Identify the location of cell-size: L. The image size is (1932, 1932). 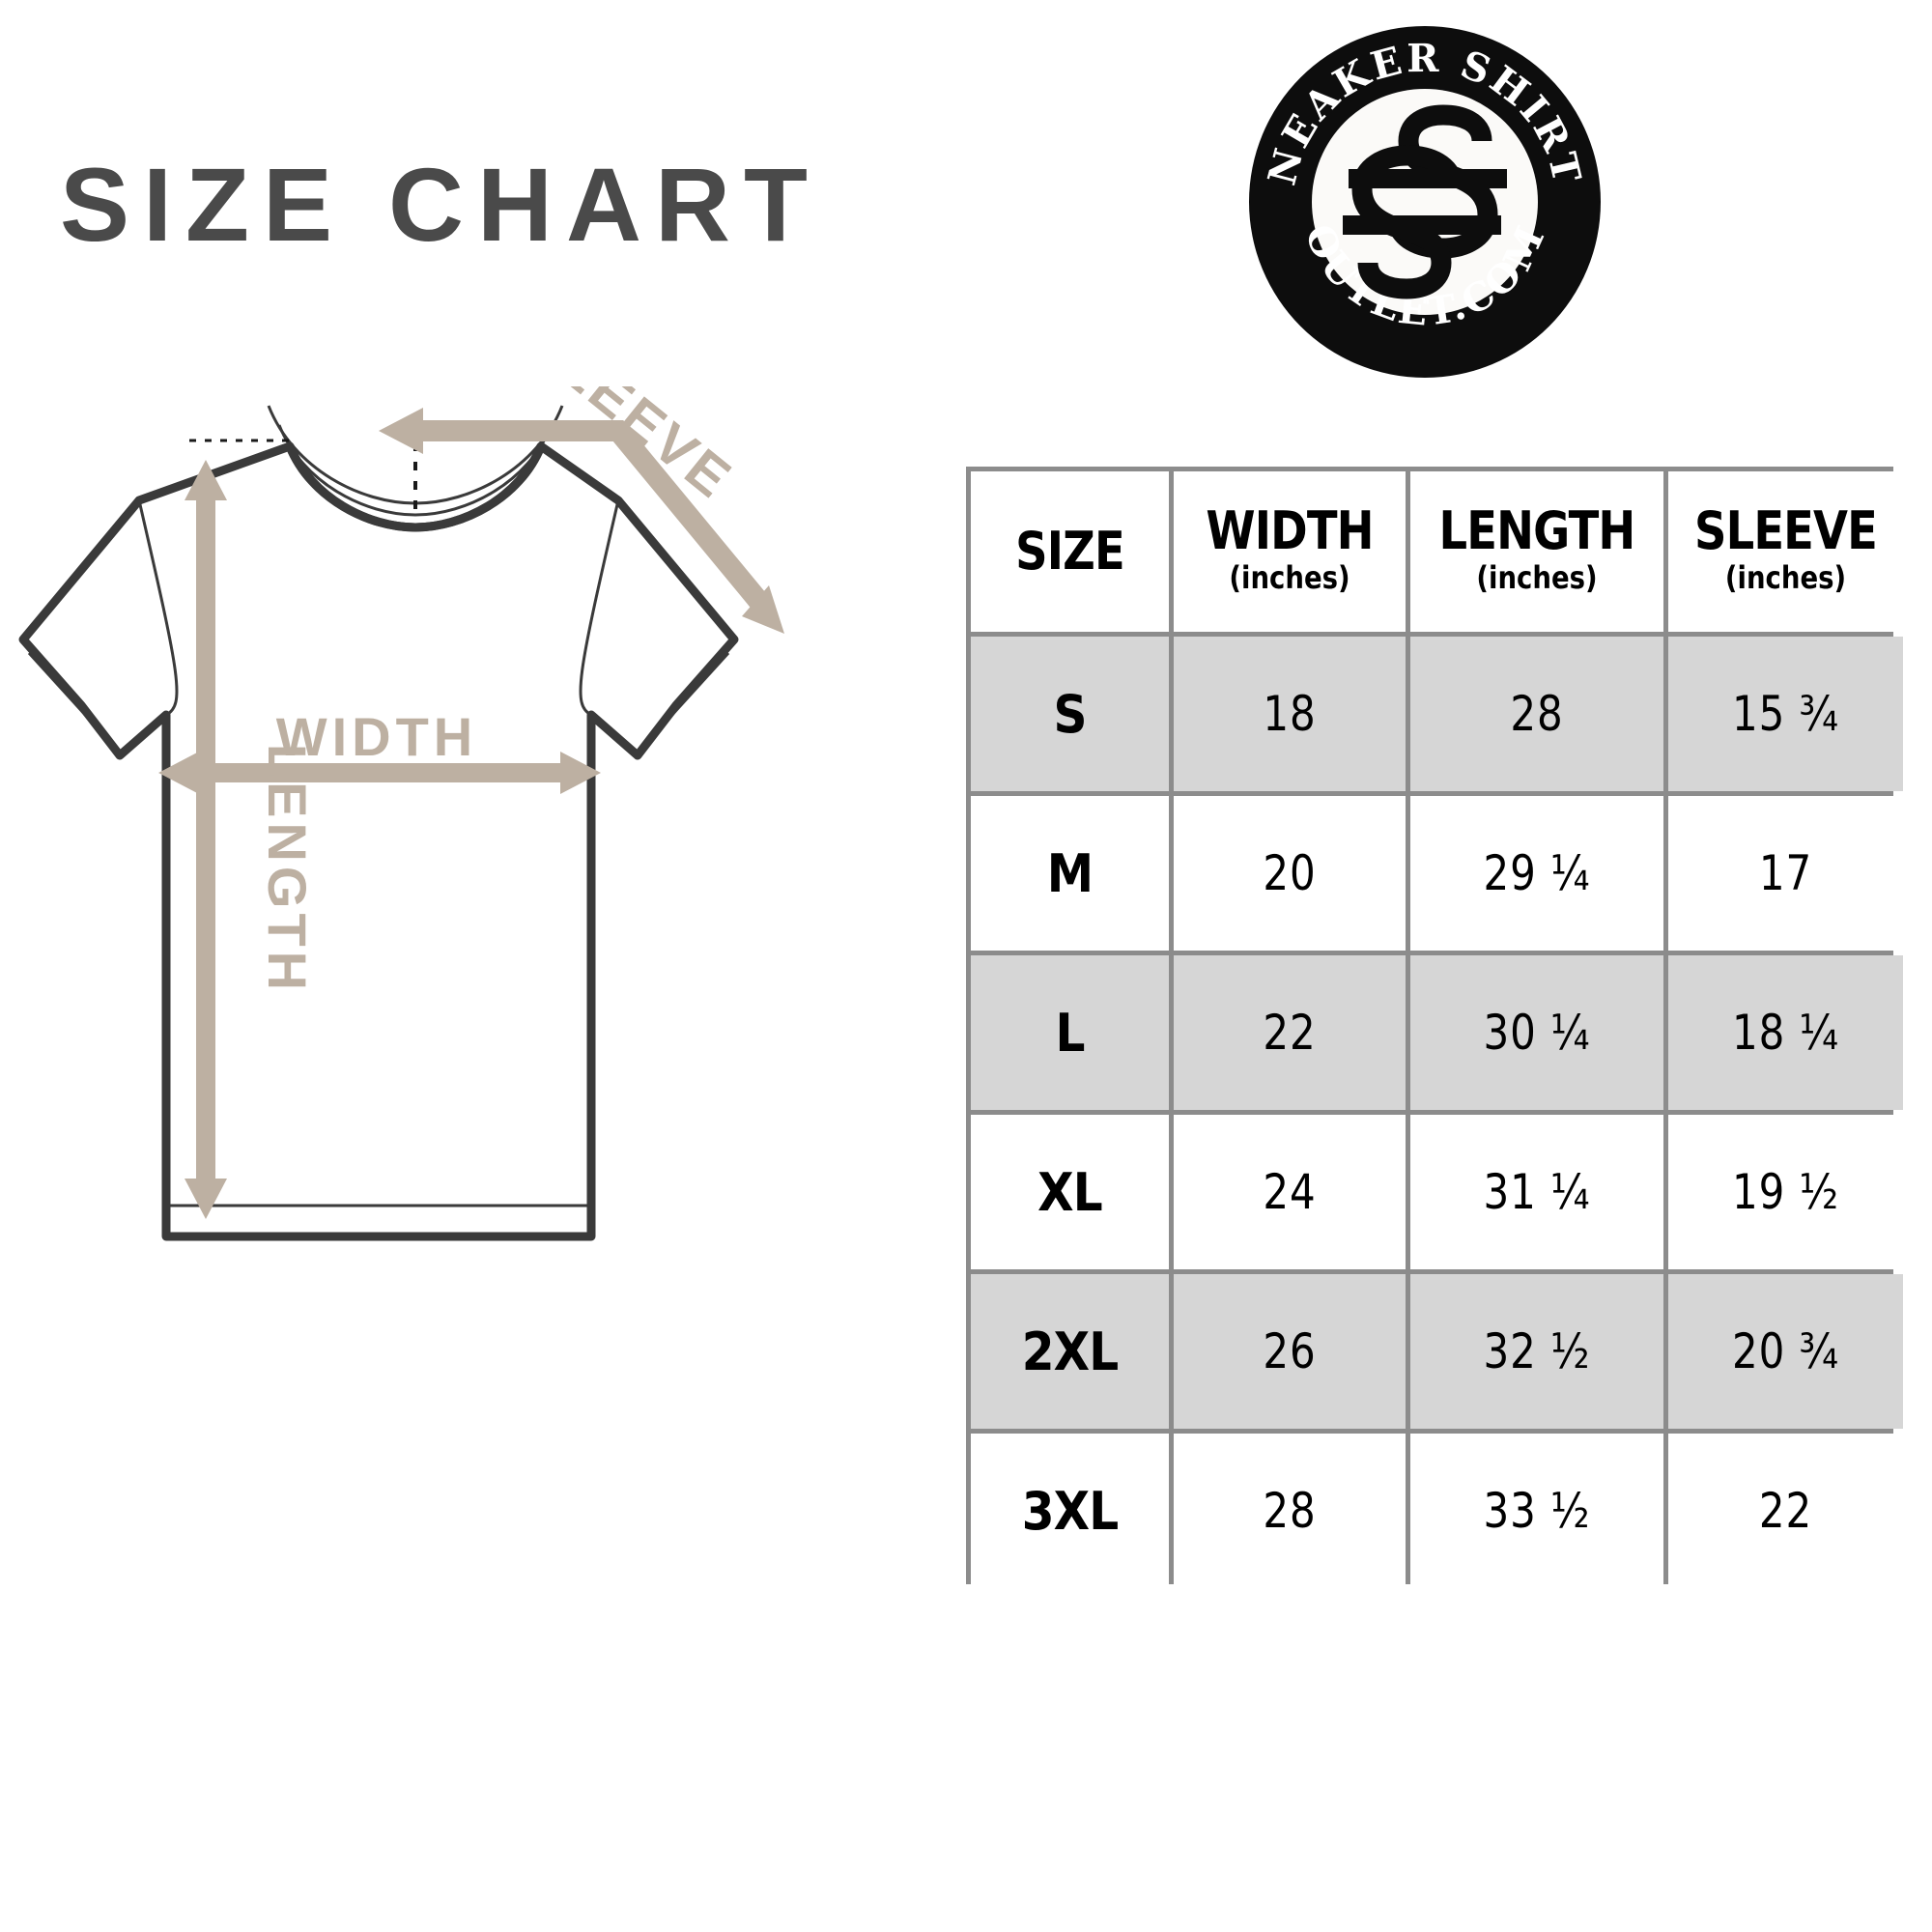
(1070, 1032).